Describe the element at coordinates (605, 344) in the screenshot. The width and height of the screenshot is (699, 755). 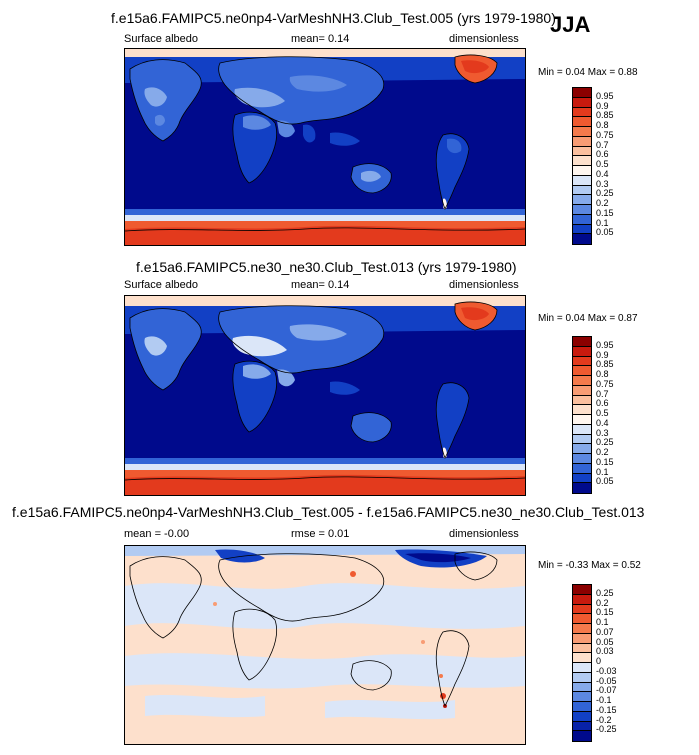
I see `colorbar-tick-label: 0.95` at that location.